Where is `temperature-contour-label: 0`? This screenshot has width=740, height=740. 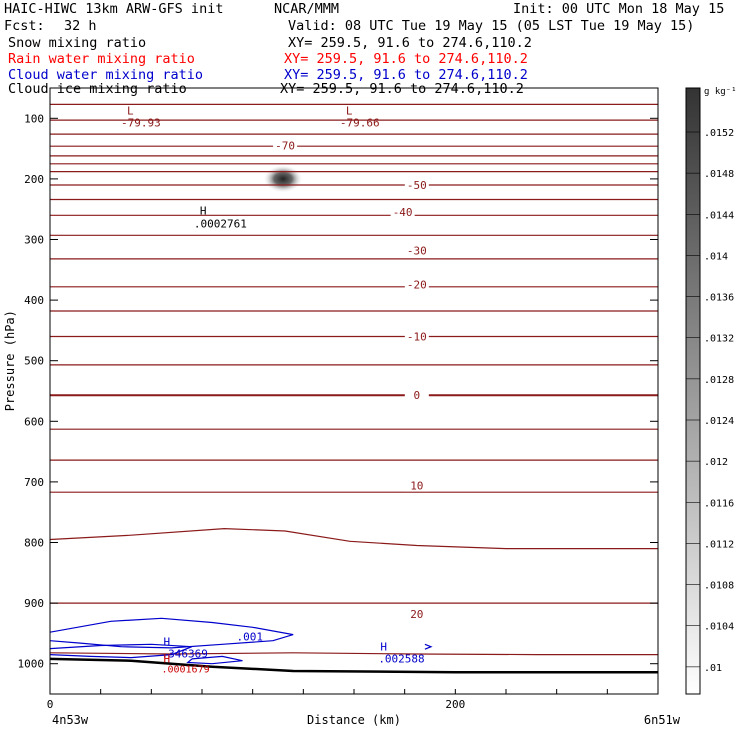 temperature-contour-label: 0 is located at coordinates (417, 395).